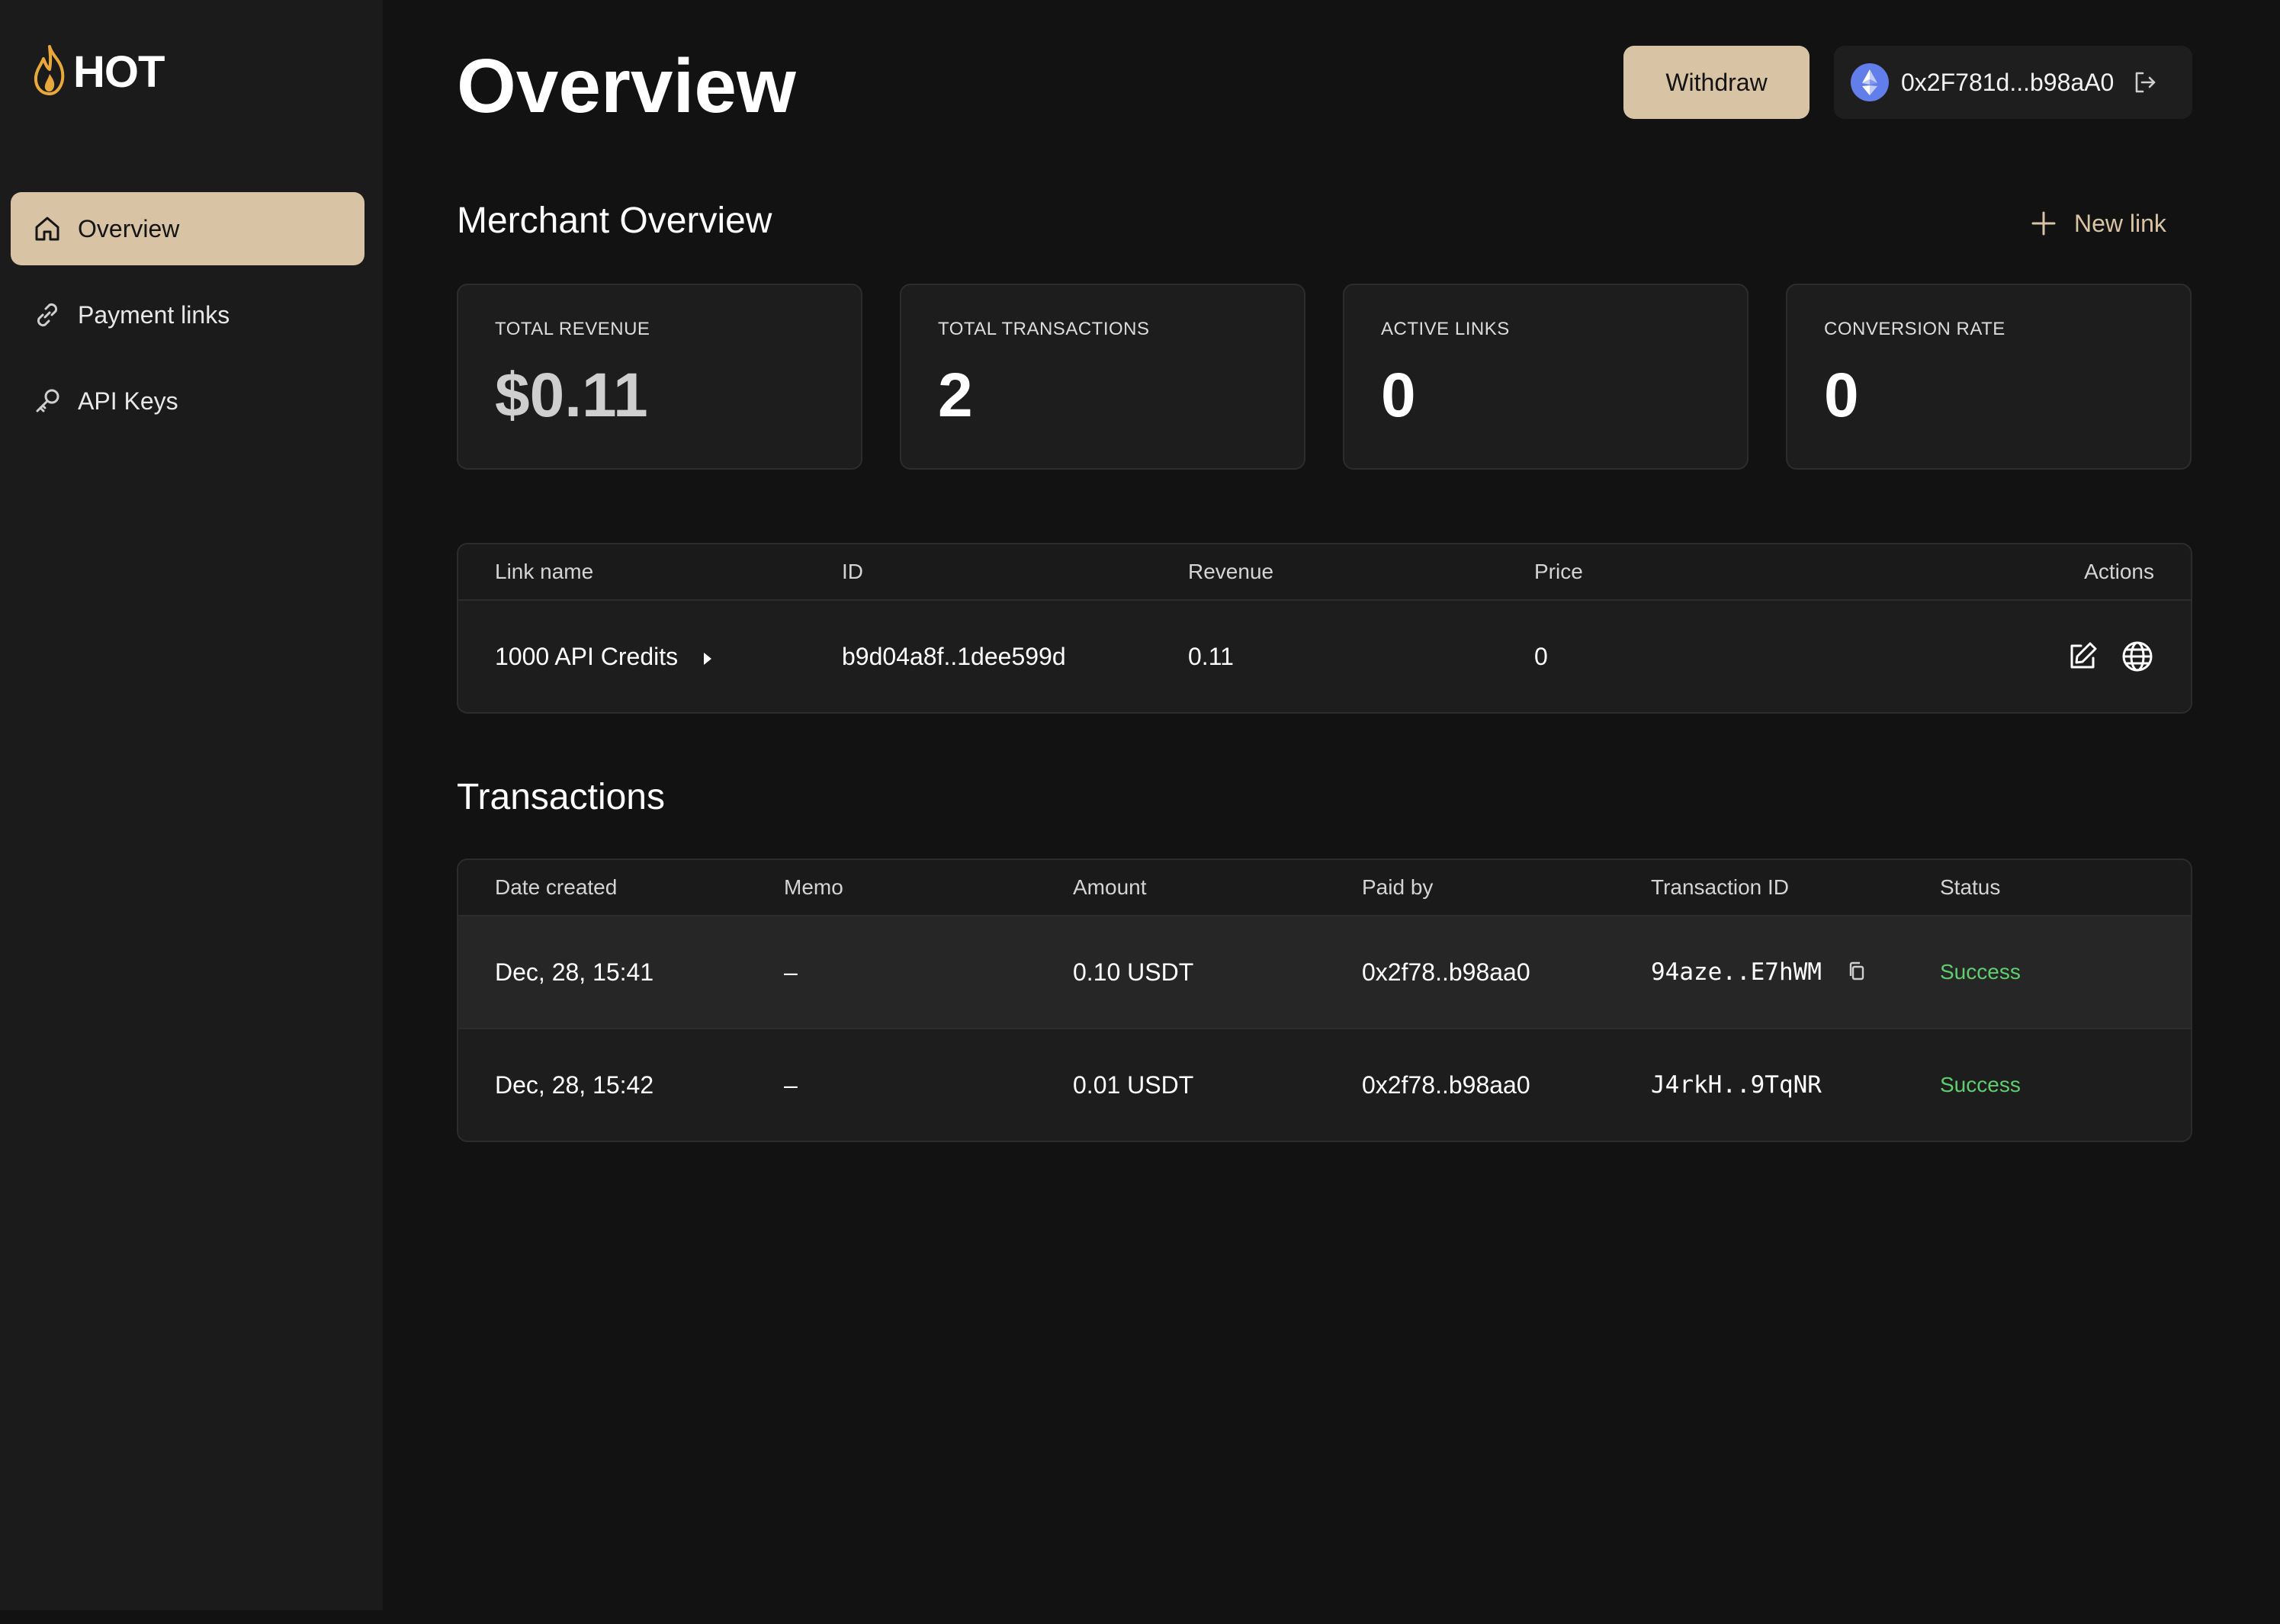 This screenshot has width=2280, height=1624. What do you see at coordinates (852, 571) in the screenshot?
I see `column-header: ID` at bounding box center [852, 571].